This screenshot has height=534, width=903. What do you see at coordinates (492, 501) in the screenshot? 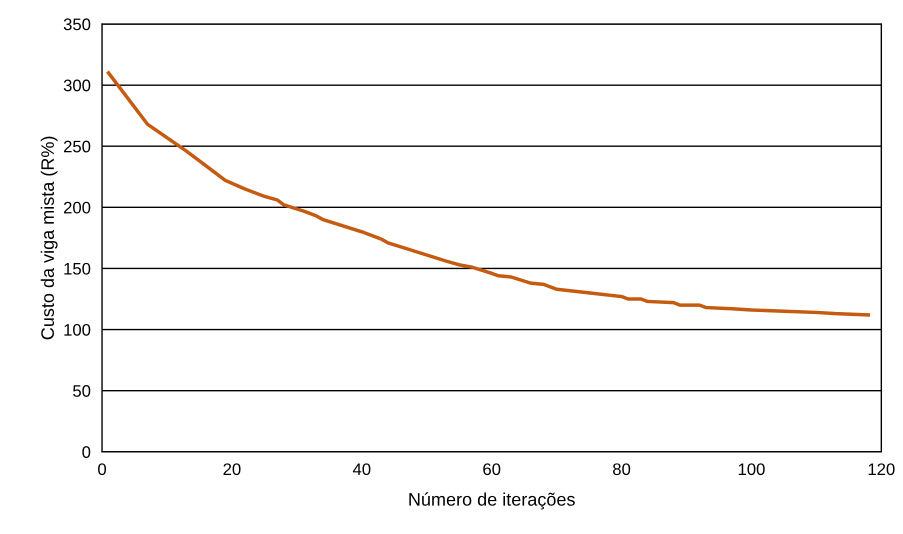
I see `x-axis-title: Número de iterações` at bounding box center [492, 501].